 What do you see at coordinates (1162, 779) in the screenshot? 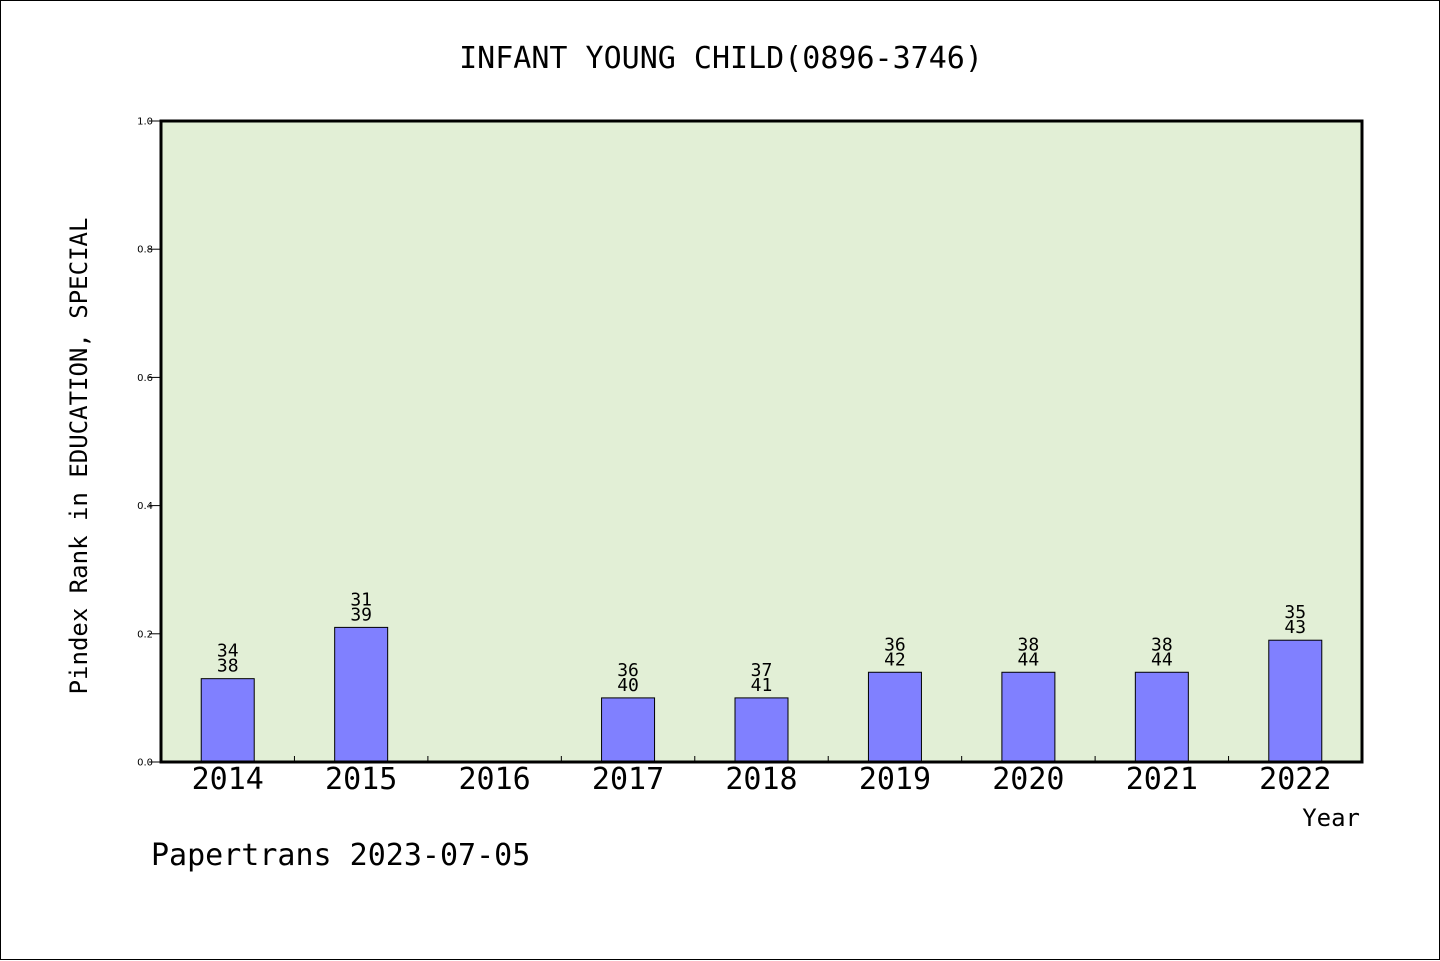
I see `x-tick-label: 2021` at bounding box center [1162, 779].